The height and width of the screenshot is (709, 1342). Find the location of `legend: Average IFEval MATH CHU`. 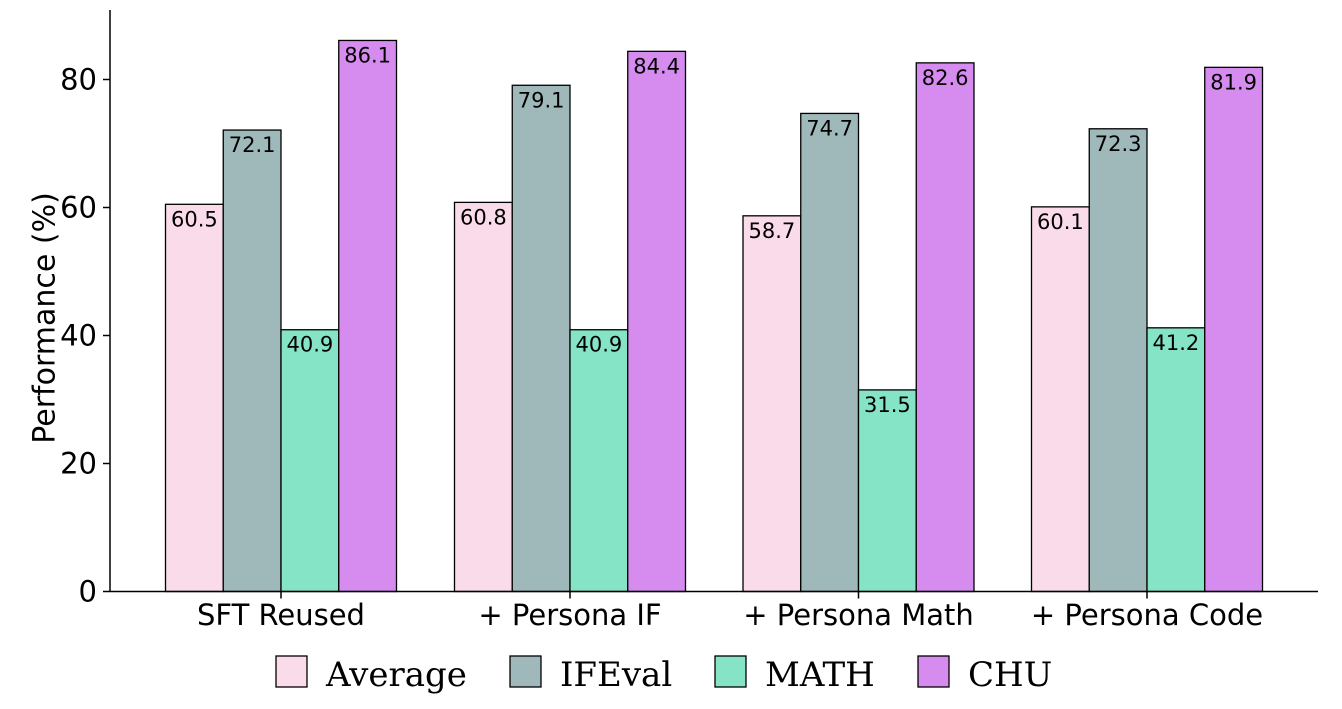

legend: Average IFEval MATH CHU is located at coordinates (663, 675).